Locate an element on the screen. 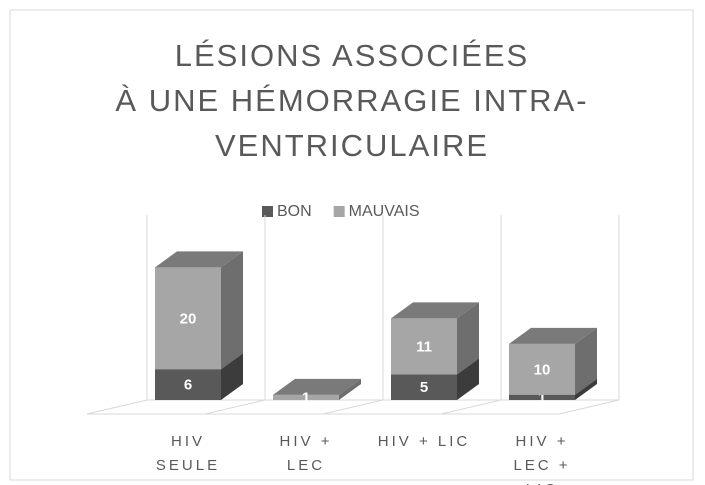 Image resolution: width=705 pixels, height=485 pixels. chart-title: LÉSIONS ASSOCIÉES is located at coordinates (352, 55).